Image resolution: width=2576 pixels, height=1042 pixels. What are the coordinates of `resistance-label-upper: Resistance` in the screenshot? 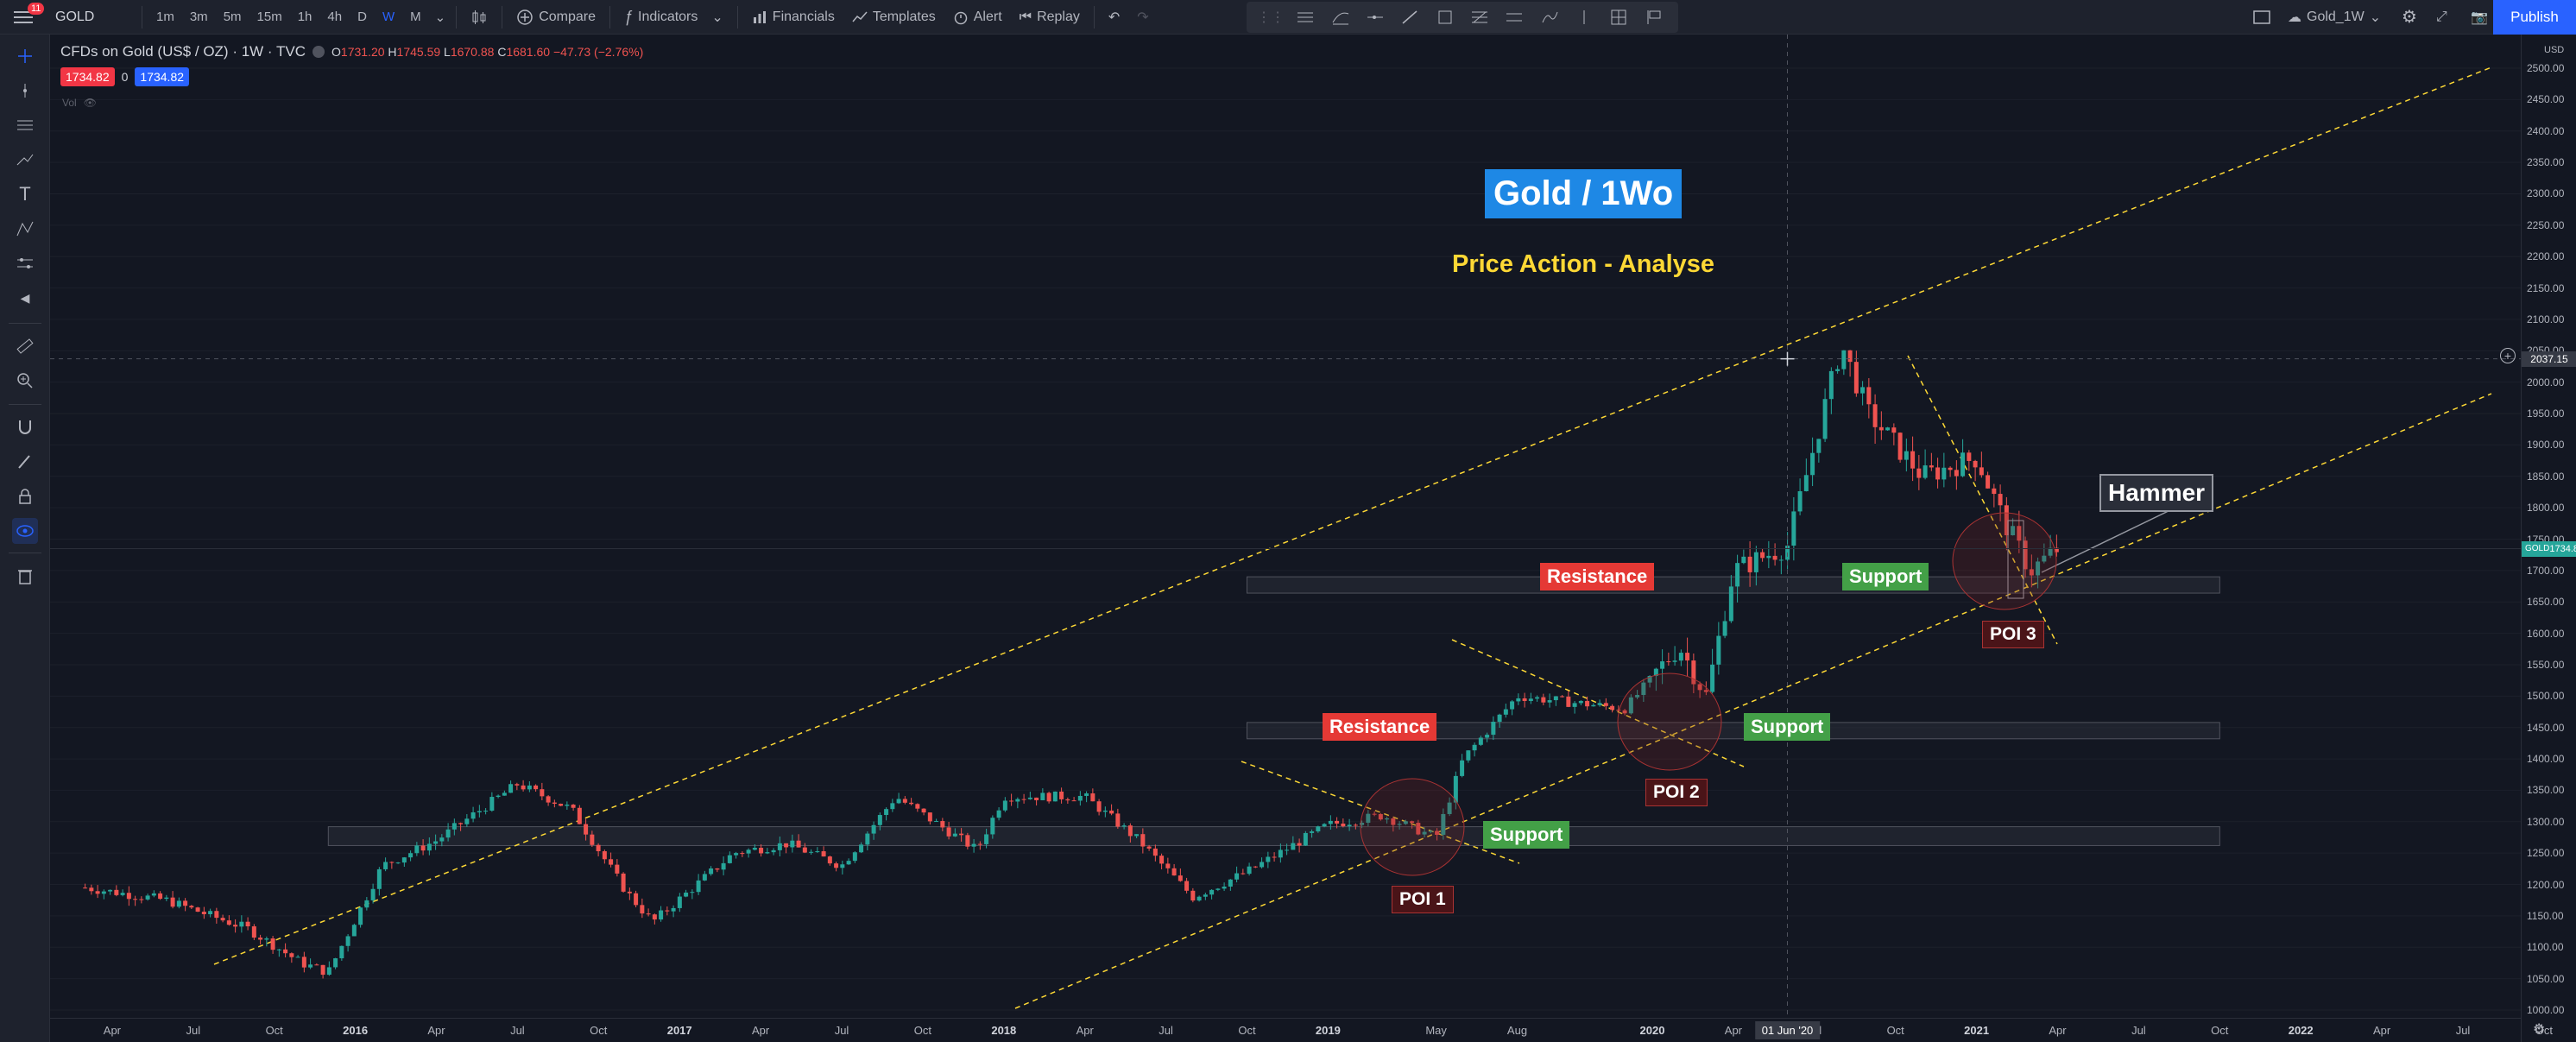 It's located at (1597, 577).